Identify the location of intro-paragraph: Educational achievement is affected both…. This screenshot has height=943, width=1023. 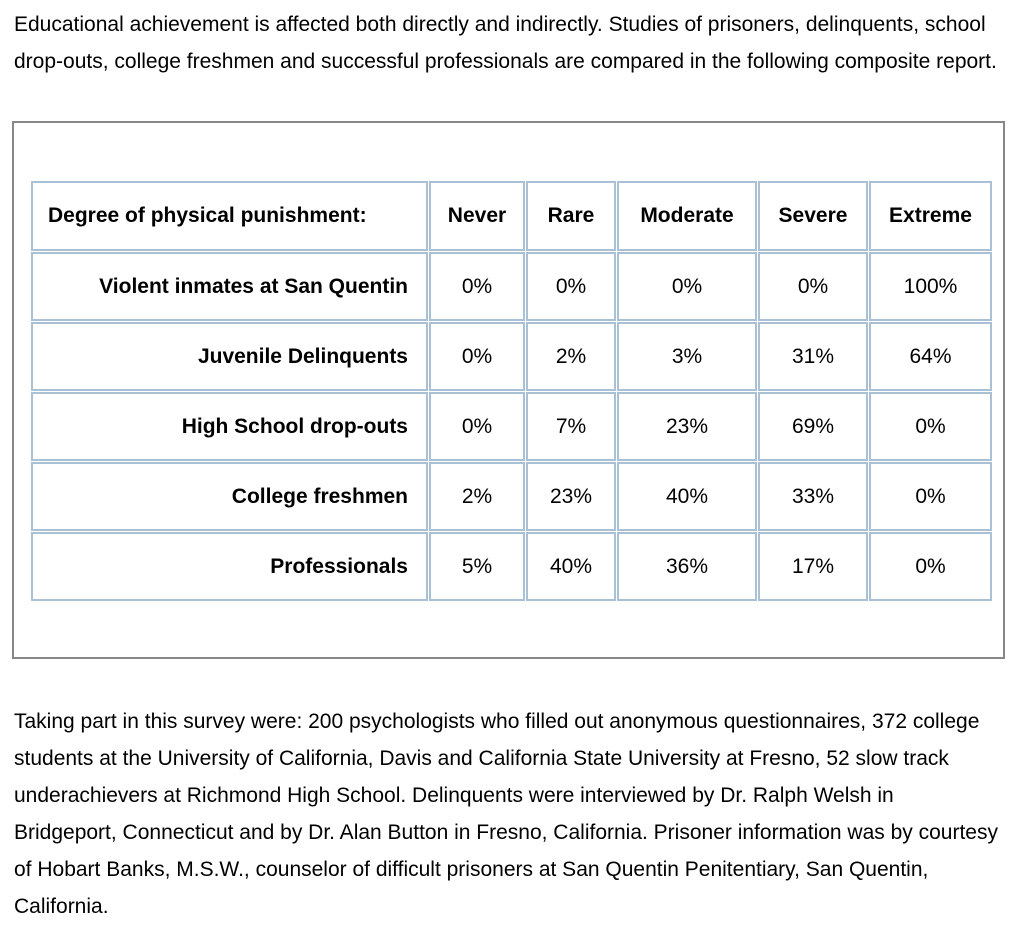
(505, 43).